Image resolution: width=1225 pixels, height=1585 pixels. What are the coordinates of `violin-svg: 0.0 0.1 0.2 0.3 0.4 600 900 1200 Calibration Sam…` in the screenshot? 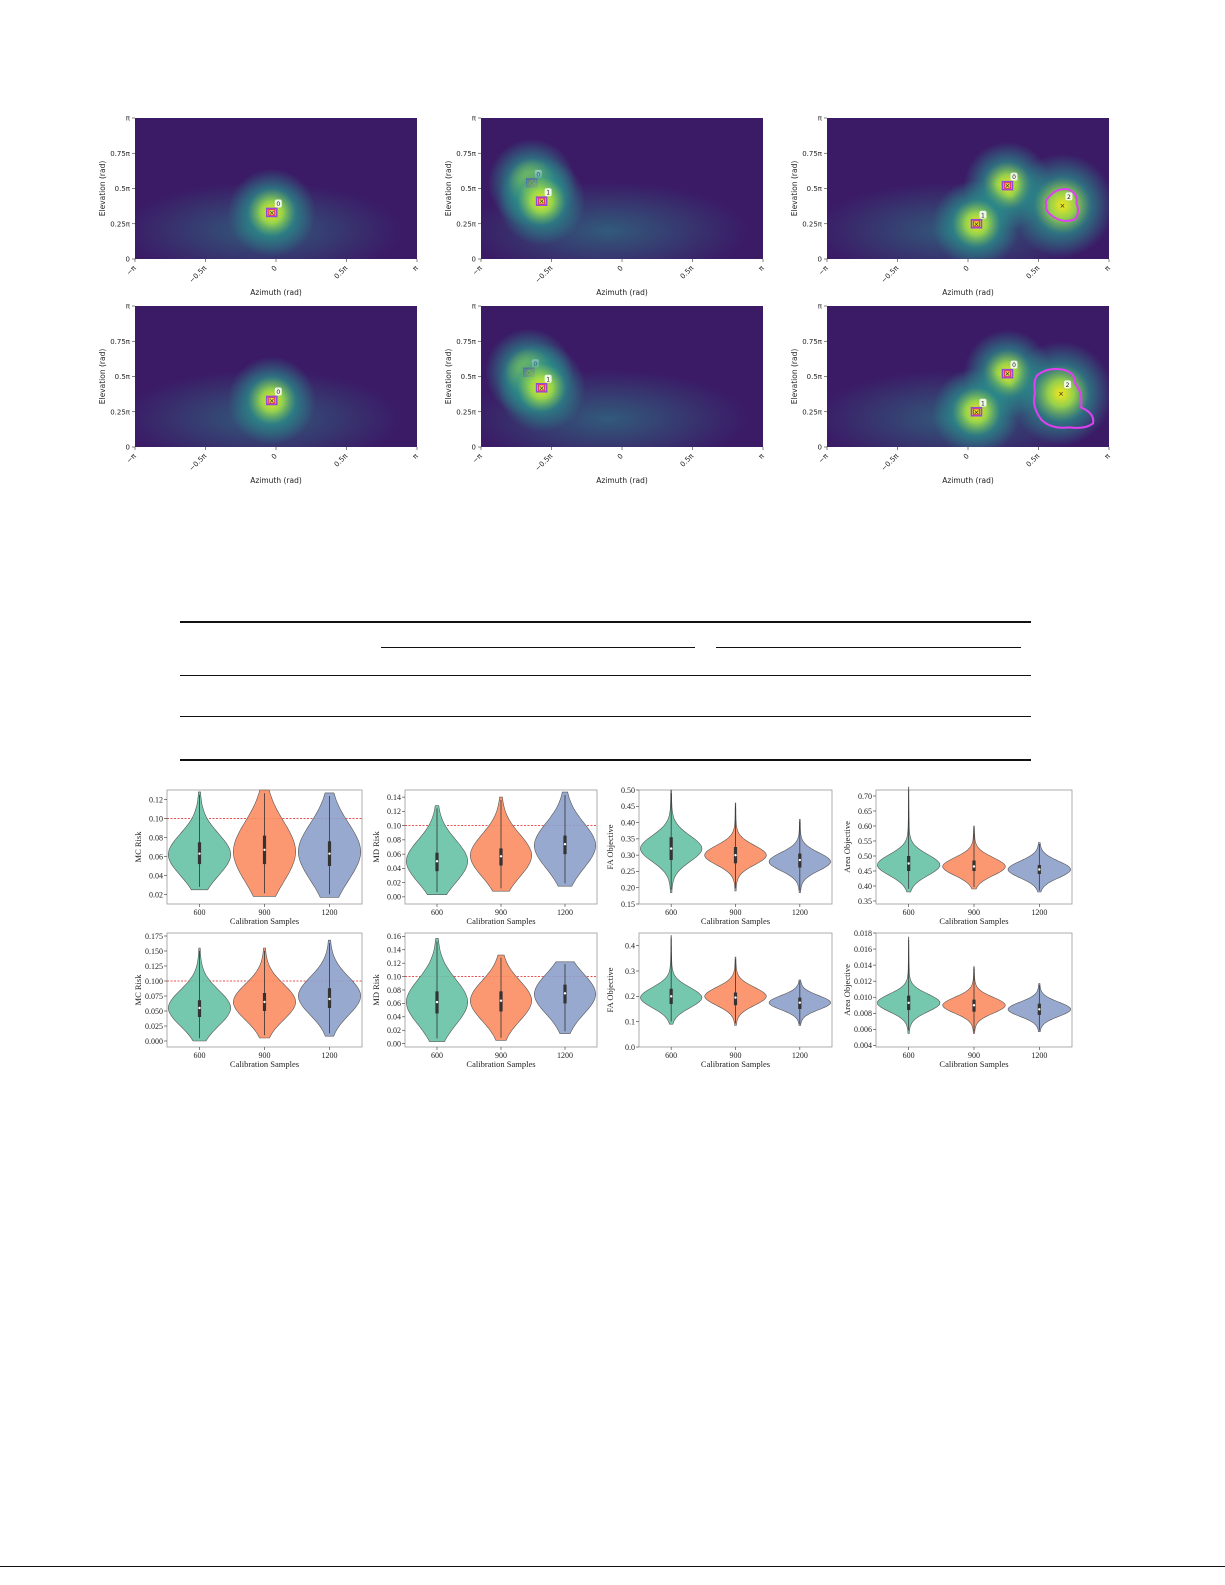 It's located at (719, 1000).